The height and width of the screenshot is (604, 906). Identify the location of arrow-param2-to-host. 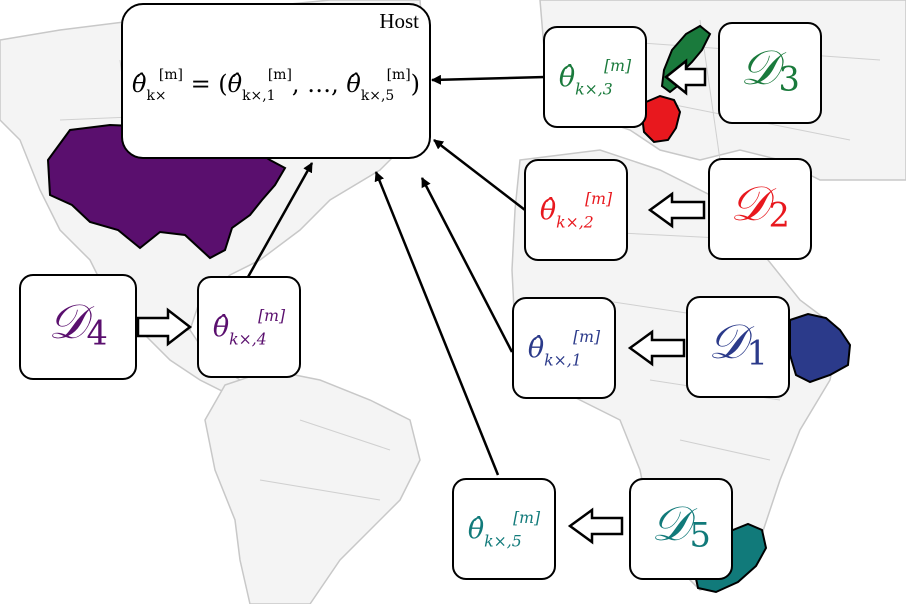
(479, 175).